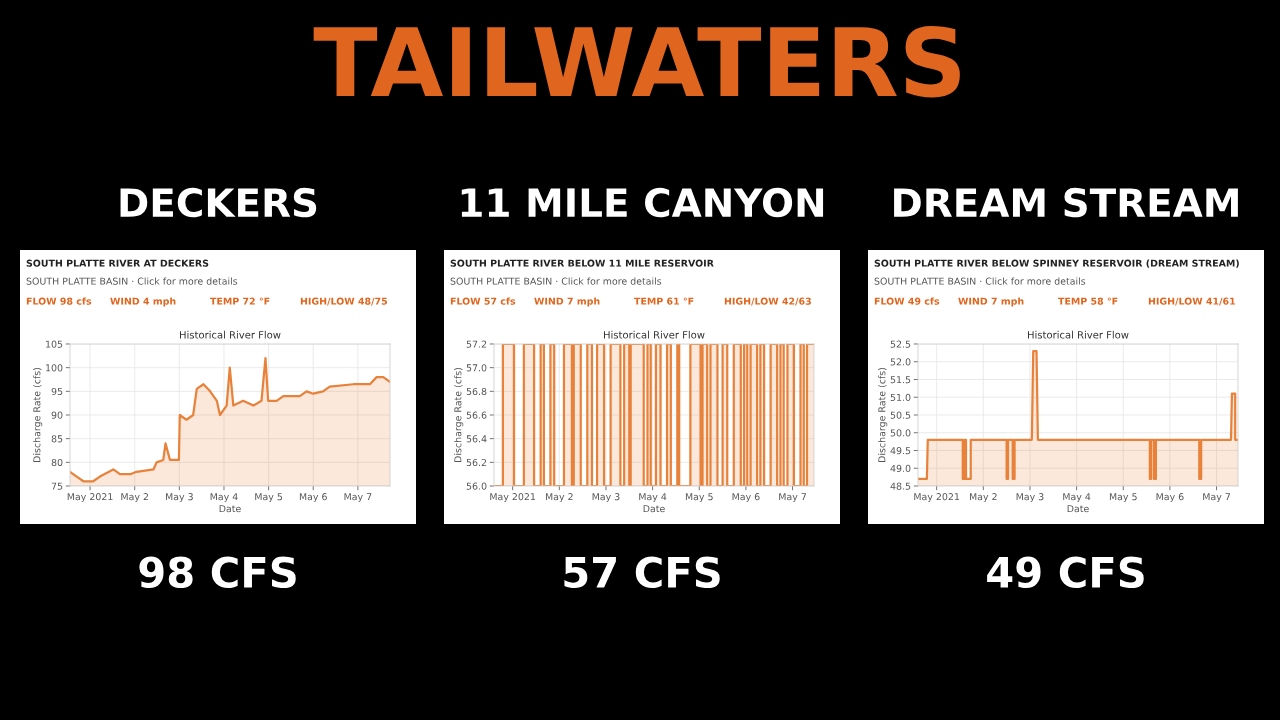 This screenshot has width=1280, height=720. I want to click on text: 11 MILE CANYON, so click(642, 202).